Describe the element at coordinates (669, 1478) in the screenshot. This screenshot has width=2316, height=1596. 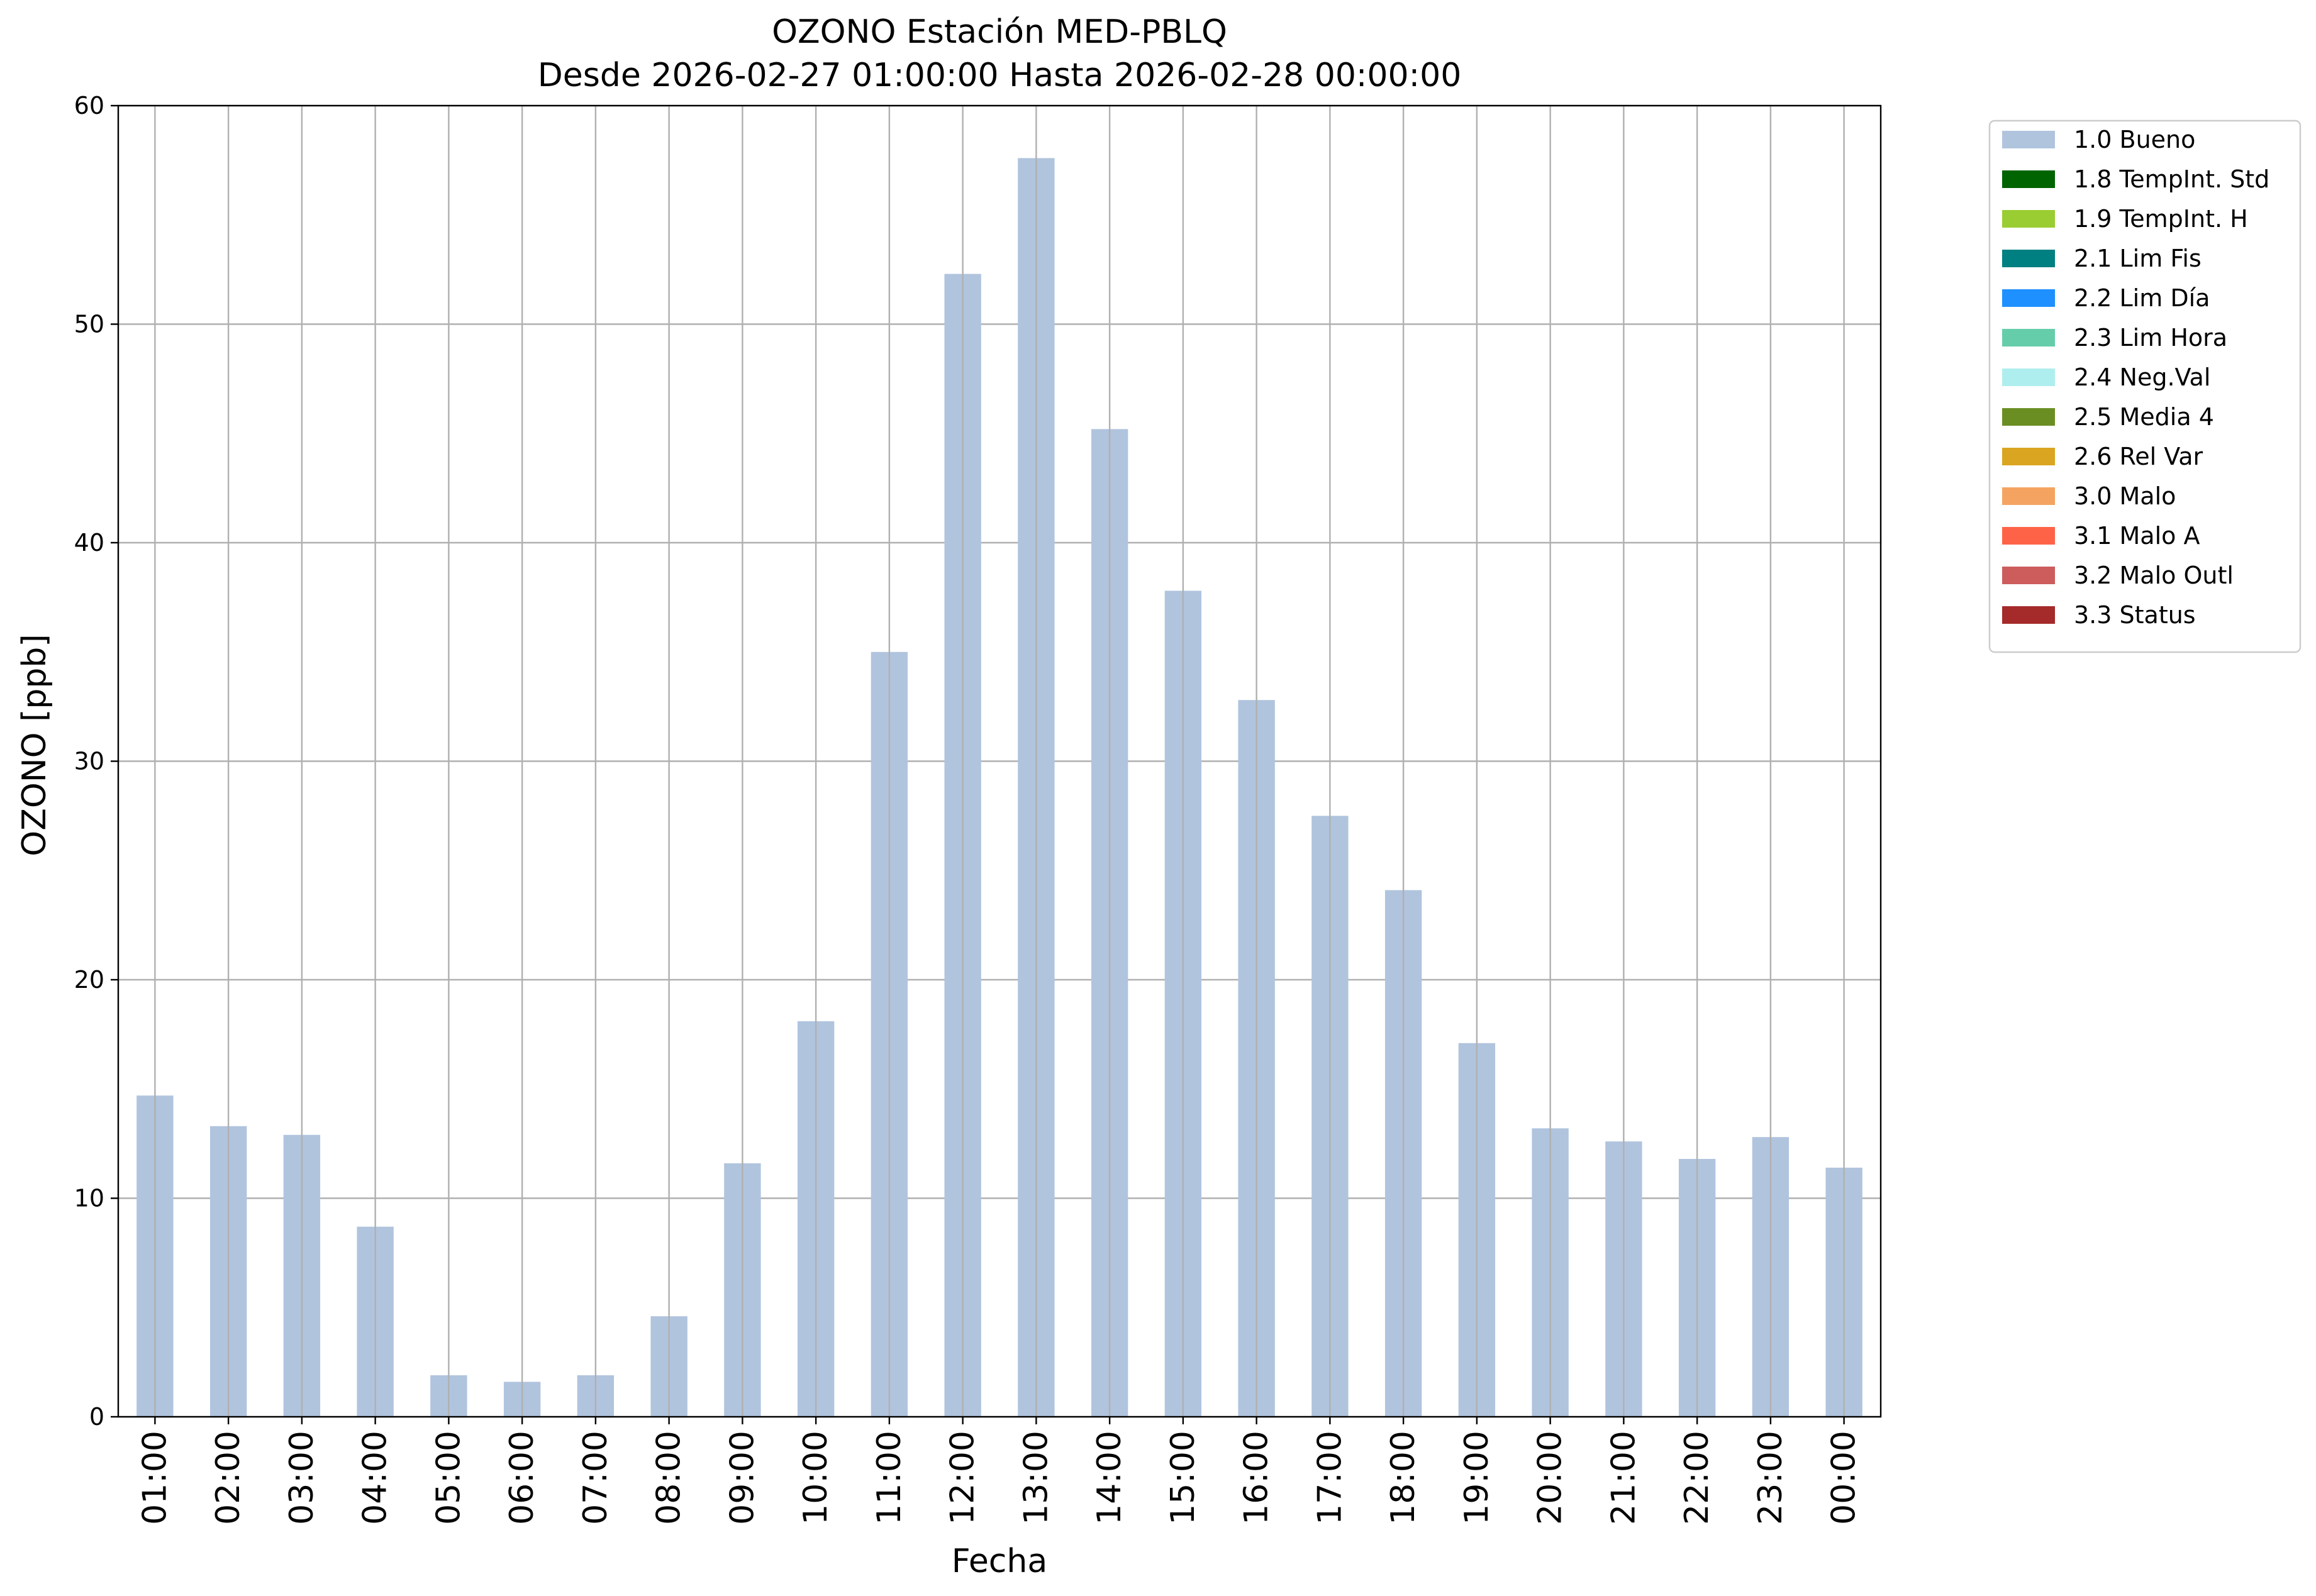
I see `x-tick-label-08:00: 08:00` at that location.